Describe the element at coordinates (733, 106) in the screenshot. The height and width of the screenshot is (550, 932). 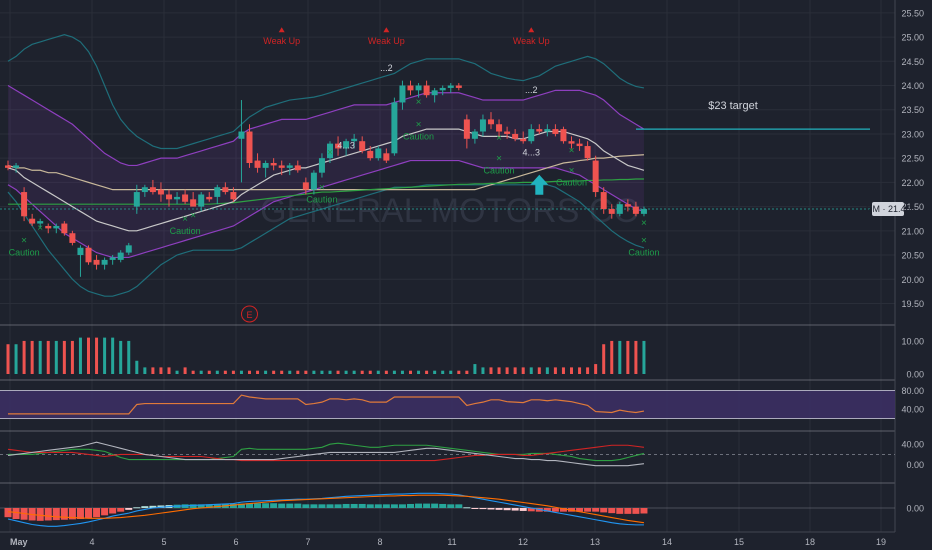
I see `target-label: $23 target` at that location.